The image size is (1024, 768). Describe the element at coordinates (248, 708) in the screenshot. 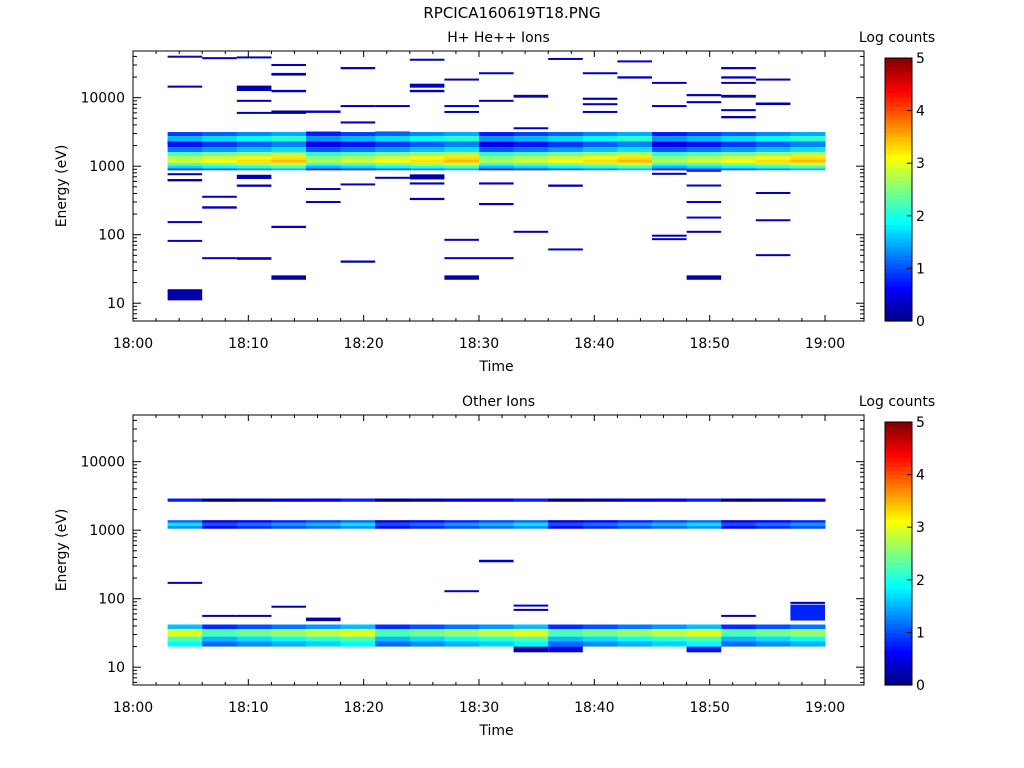

I see `x-tick-label: 18:10` at that location.